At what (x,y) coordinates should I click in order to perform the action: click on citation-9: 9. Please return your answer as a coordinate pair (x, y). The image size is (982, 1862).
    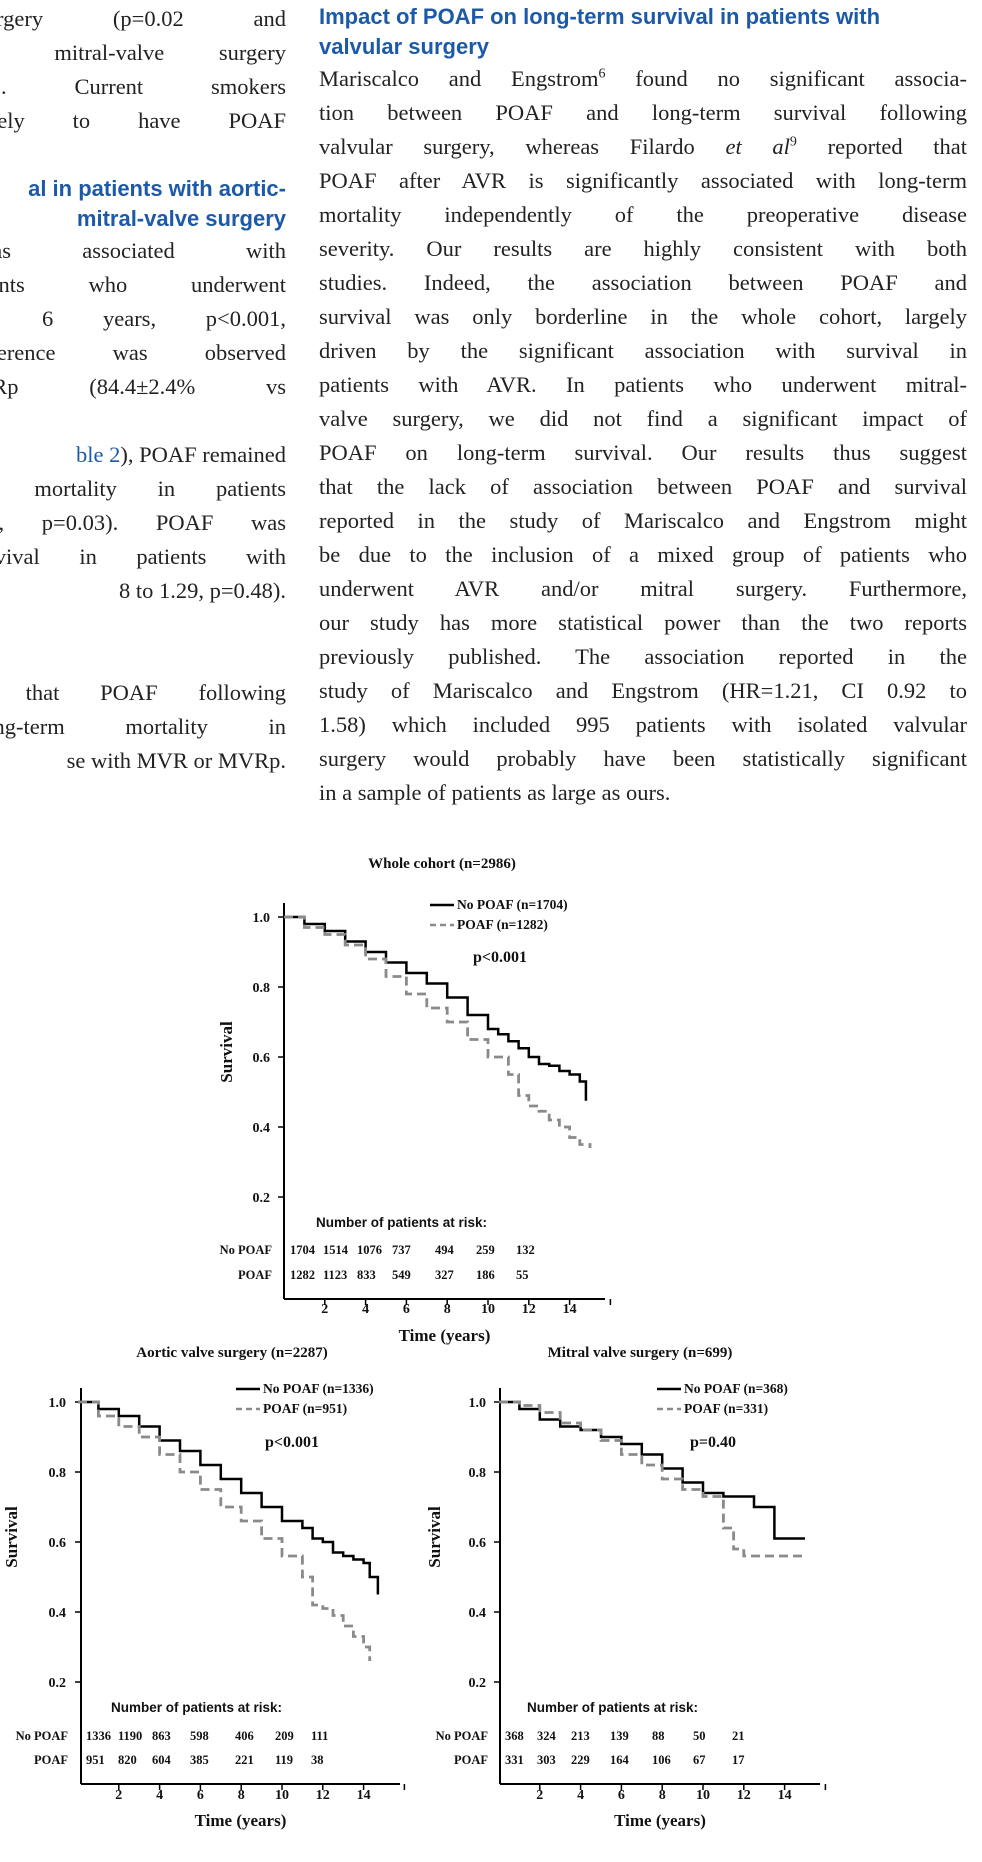
    Looking at the image, I should click on (793, 142).